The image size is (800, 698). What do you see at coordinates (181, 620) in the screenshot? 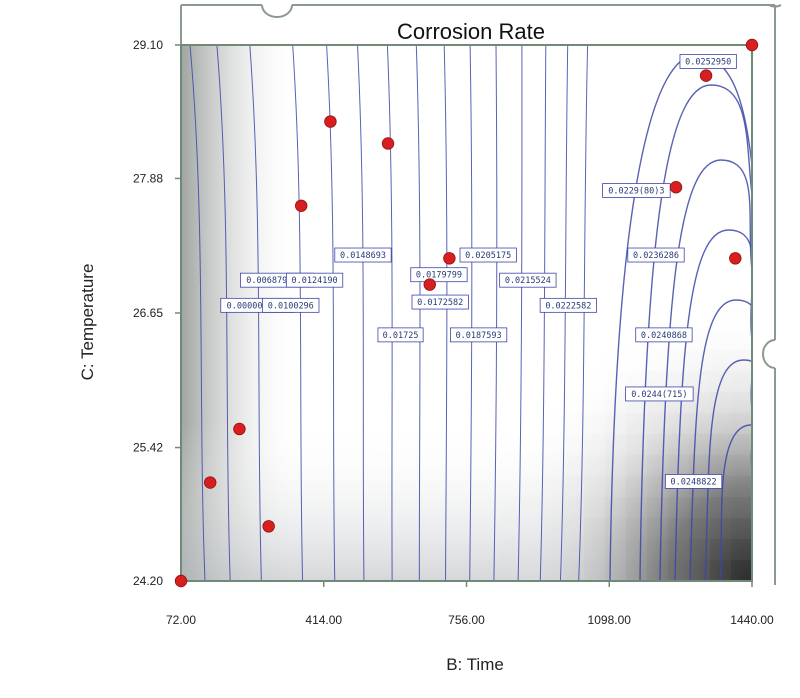
I see `x-tick-label: 72.00` at bounding box center [181, 620].